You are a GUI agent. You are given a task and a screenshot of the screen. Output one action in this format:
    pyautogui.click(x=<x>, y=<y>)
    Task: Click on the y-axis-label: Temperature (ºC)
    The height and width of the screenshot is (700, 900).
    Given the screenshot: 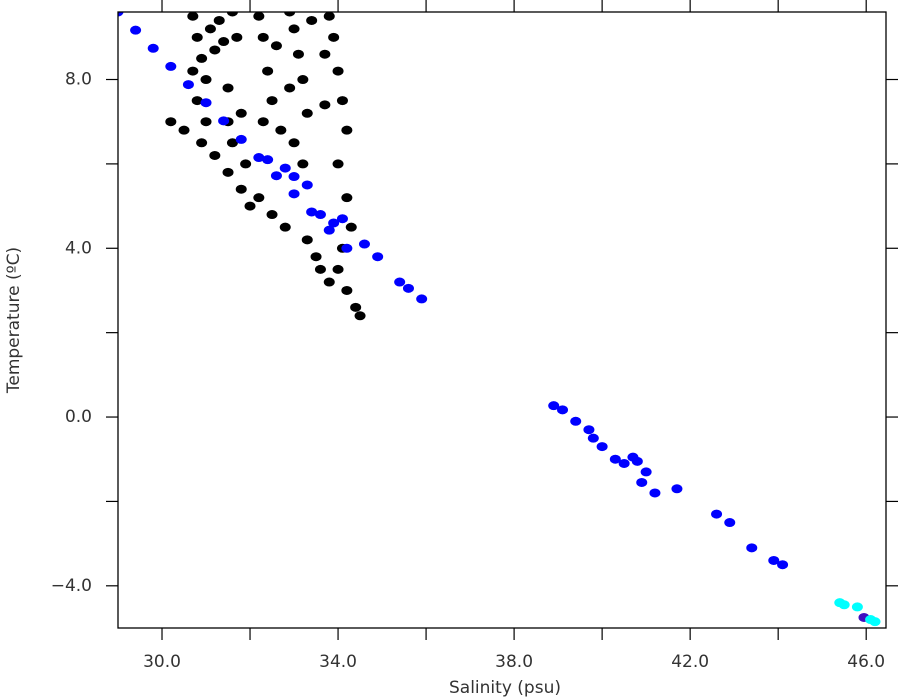 What is the action you would take?
    pyautogui.click(x=14, y=320)
    